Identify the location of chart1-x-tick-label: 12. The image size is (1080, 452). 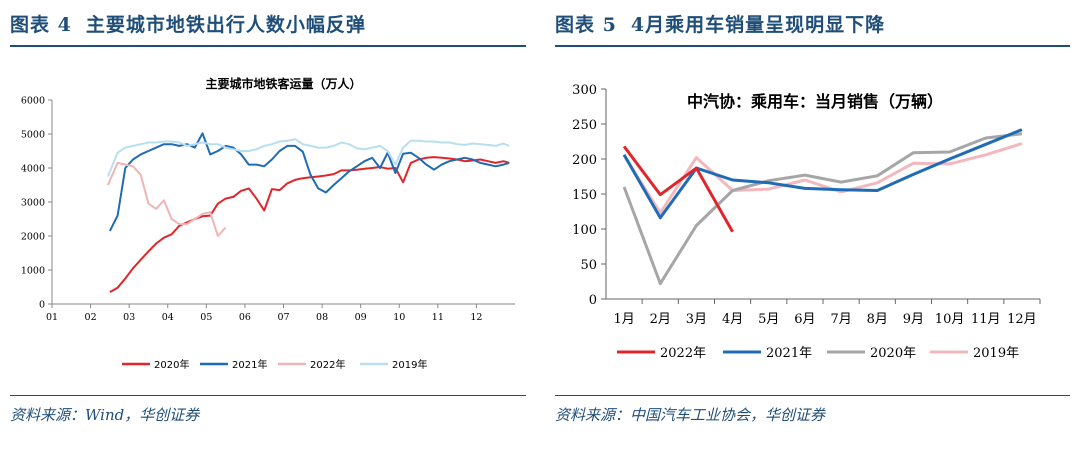
(476, 317).